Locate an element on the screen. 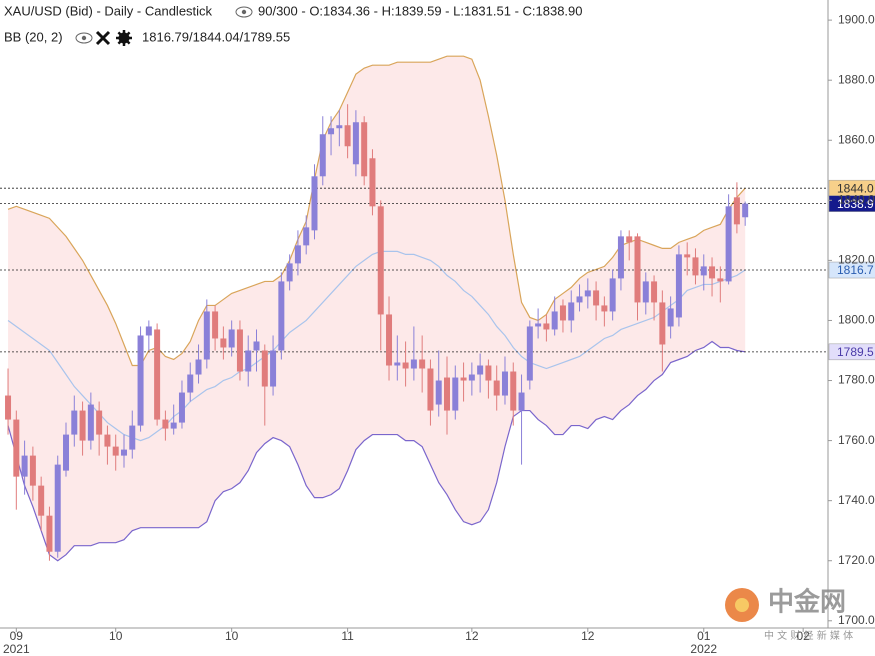 Image resolution: width=875 pixels, height=656 pixels. price-tag-label: 1789.5 is located at coordinates (855, 352).